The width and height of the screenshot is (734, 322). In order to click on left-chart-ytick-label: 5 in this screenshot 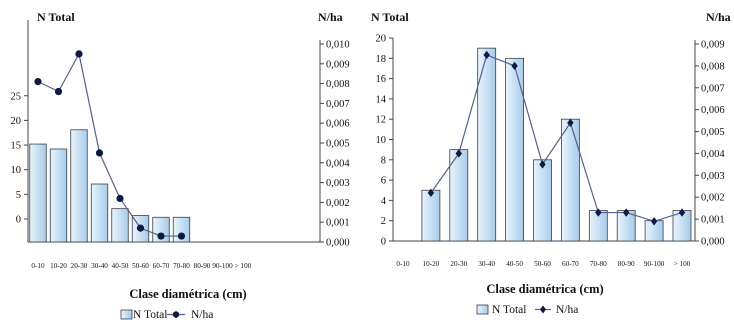, I will do `click(18, 195)`.